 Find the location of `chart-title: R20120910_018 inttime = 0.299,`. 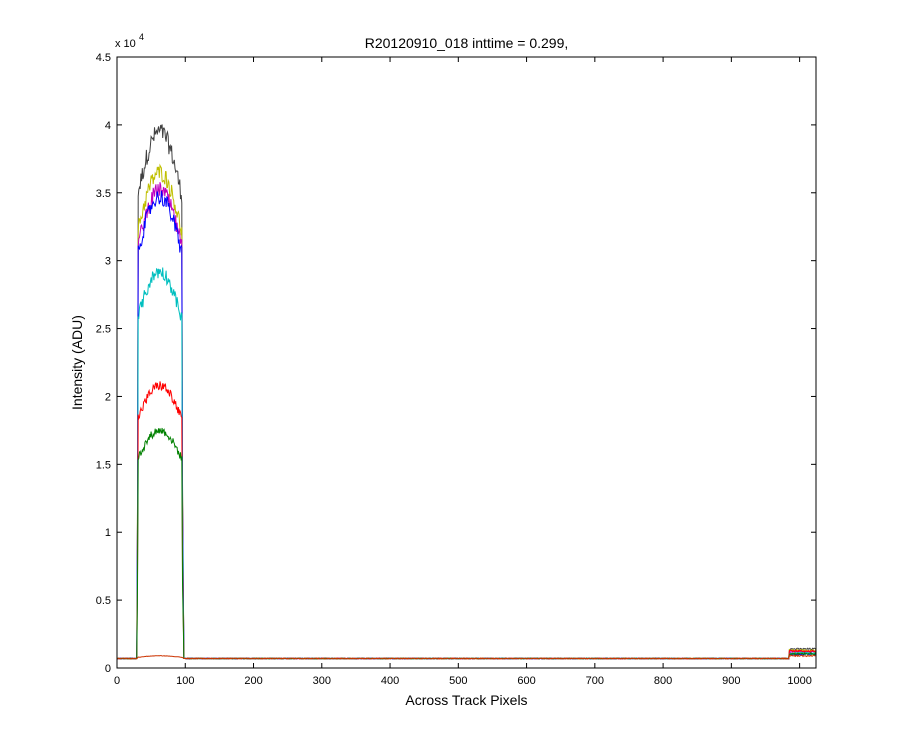

chart-title: R20120910_018 inttime = 0.299, is located at coordinates (467, 43).